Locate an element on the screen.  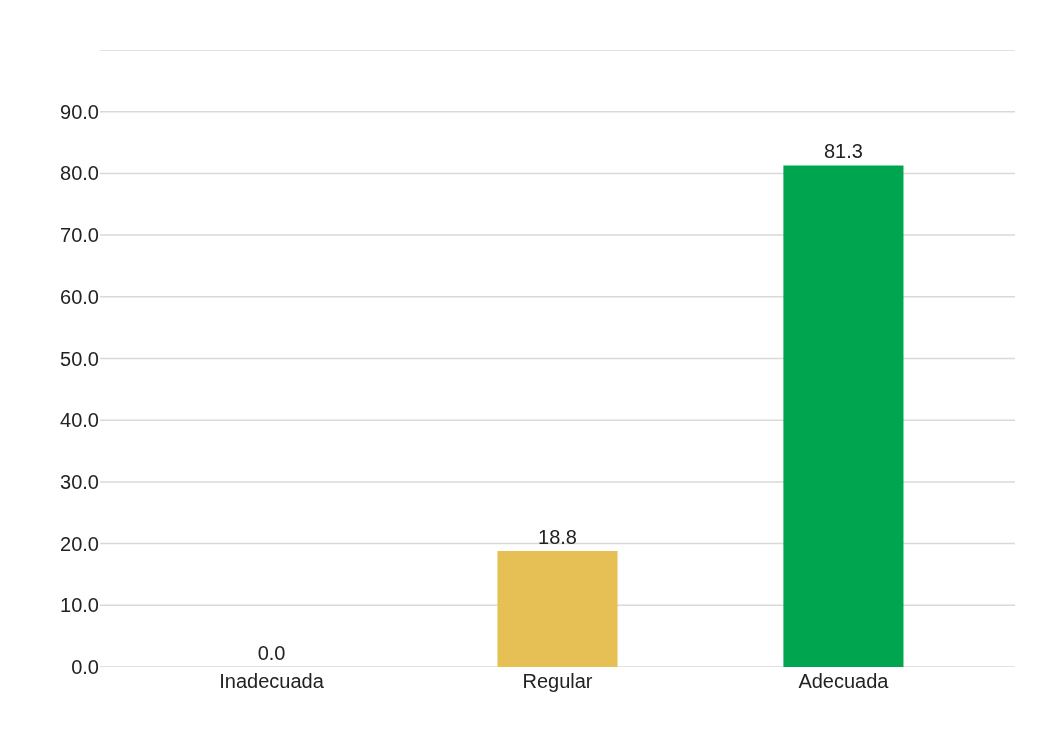
x-tick-label: Regular is located at coordinates (557, 681).